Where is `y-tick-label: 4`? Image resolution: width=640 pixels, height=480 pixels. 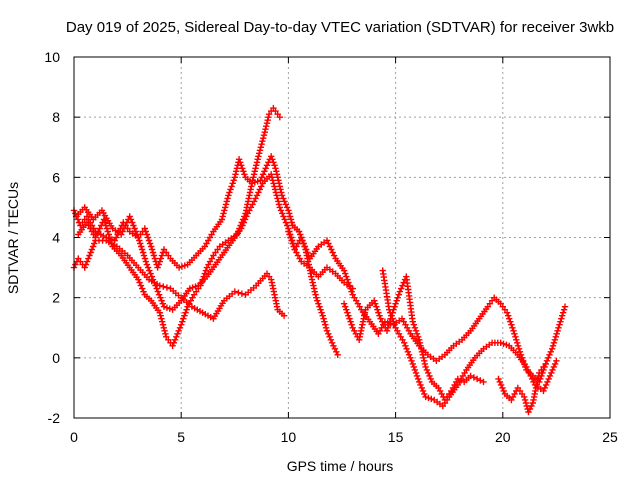
y-tick-label: 4 is located at coordinates (56, 238).